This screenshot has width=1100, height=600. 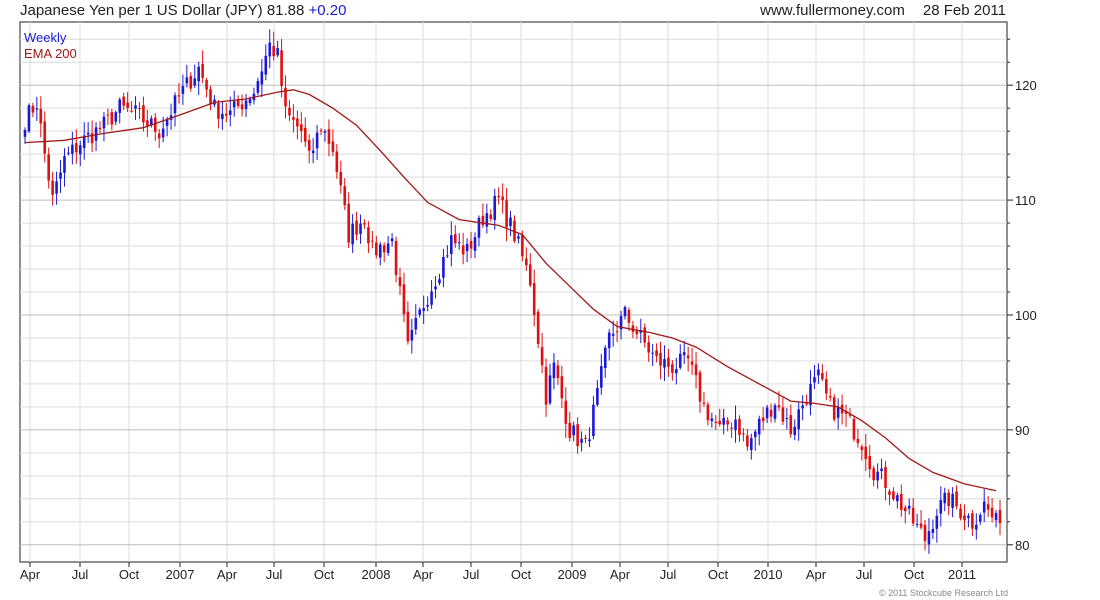 I want to click on x-tick-label: 2010, so click(x=768, y=574).